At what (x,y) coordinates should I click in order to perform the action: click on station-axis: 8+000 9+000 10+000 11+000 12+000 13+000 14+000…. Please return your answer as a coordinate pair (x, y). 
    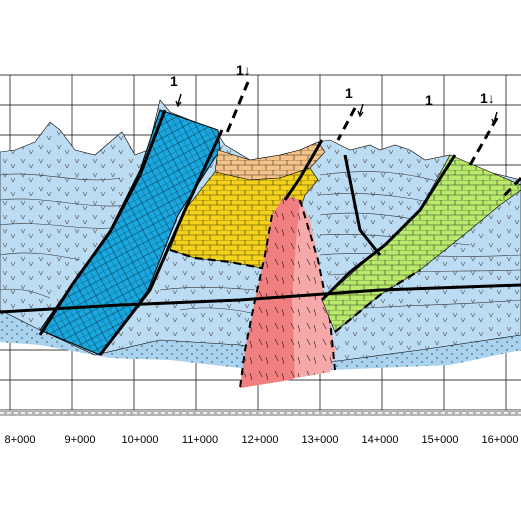
    Looking at the image, I should click on (262, 440).